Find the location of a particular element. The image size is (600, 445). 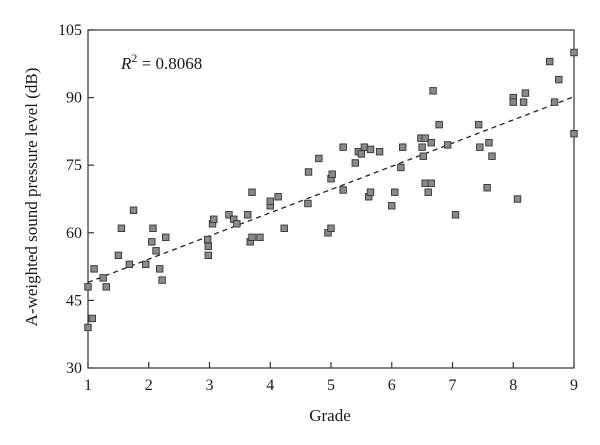

y-axis-title: A-weighted sound pressure level (dB) is located at coordinates (31, 197).